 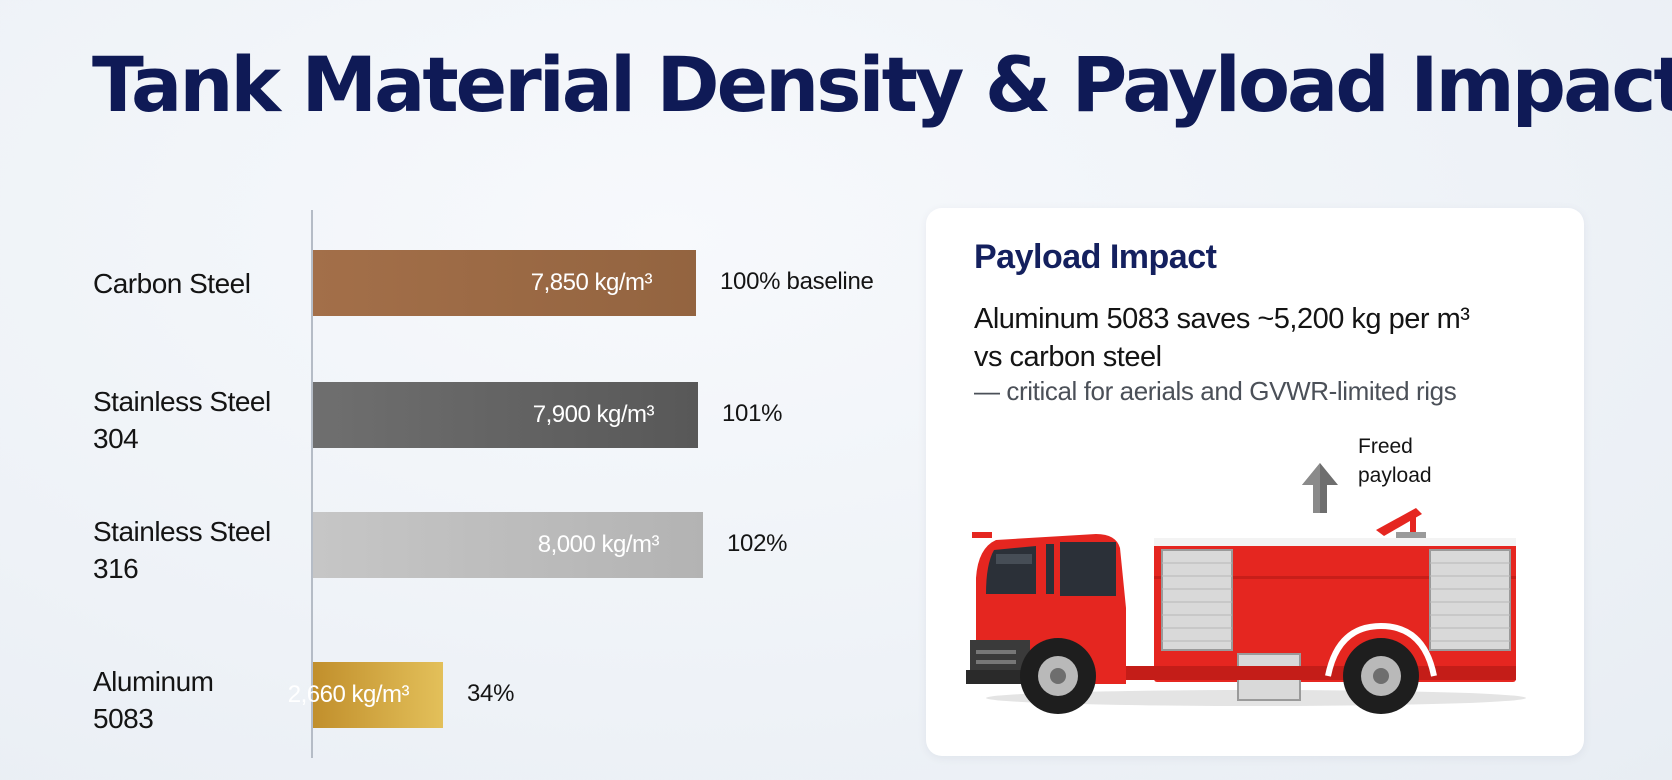 I want to click on percent-label: 100% baseline, so click(x=797, y=281).